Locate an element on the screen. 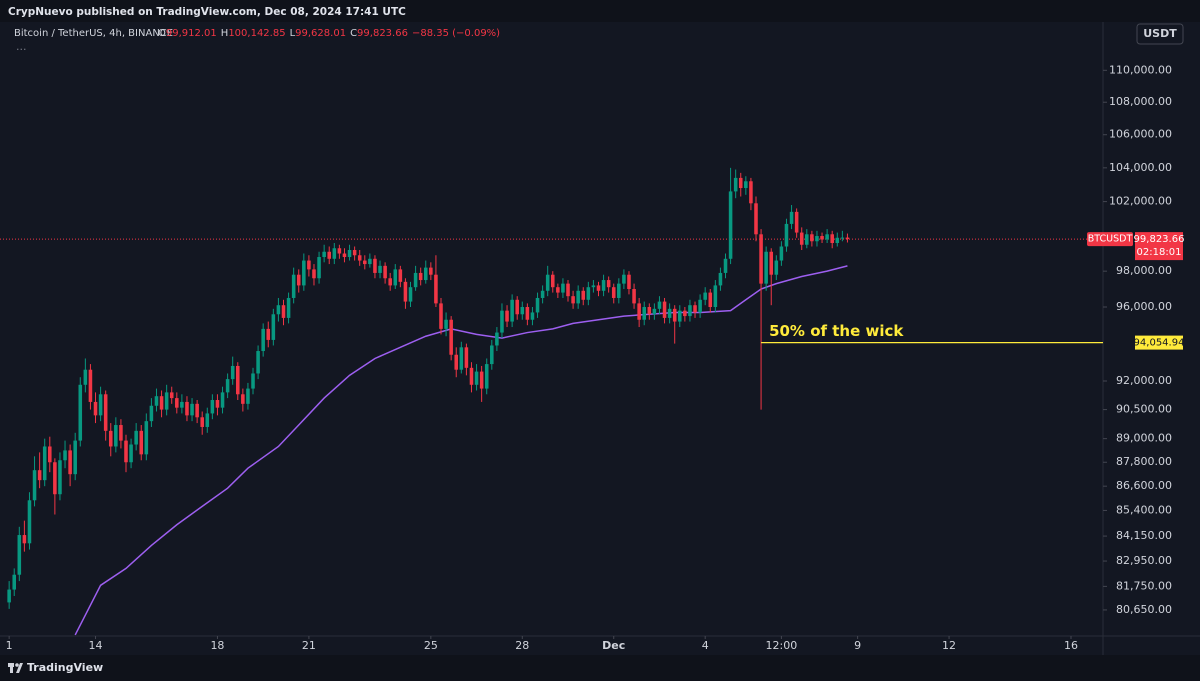 This screenshot has width=1200, height=681. x-tick-label: 21 is located at coordinates (309, 645).